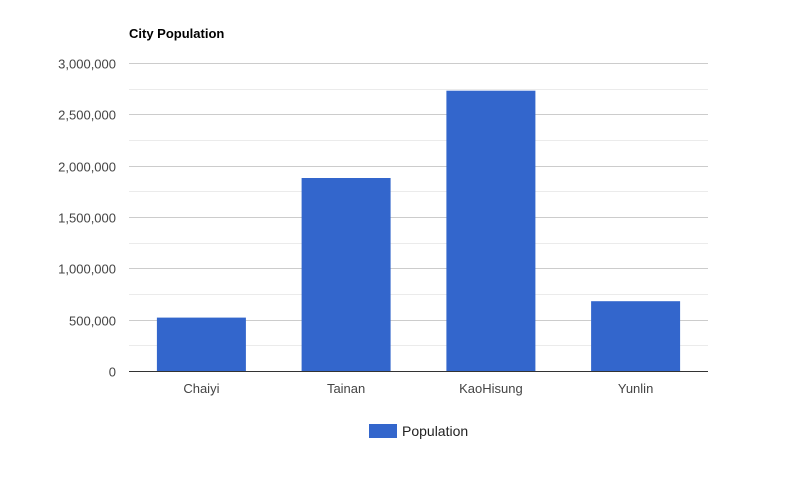 The height and width of the screenshot is (477, 793). What do you see at coordinates (176, 33) in the screenshot?
I see `chart-title: City Population` at bounding box center [176, 33].